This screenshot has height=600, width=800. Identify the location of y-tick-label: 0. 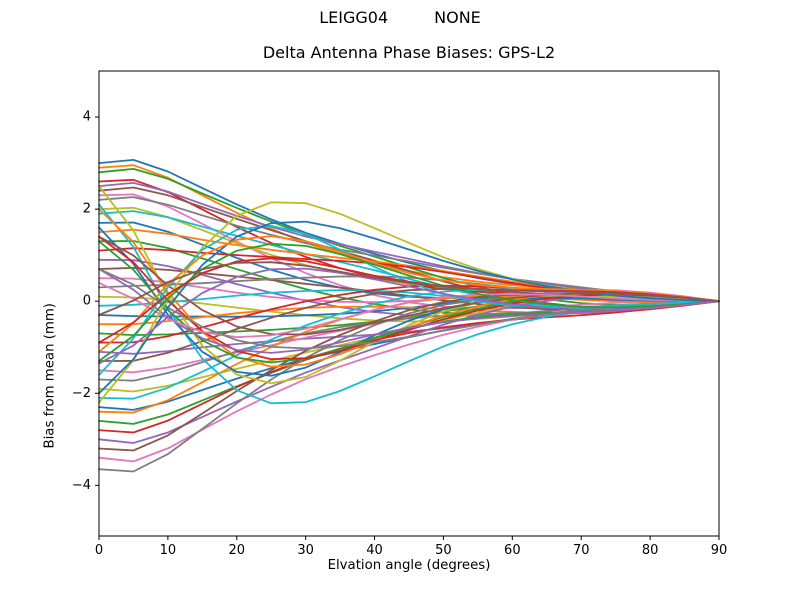
(87, 301).